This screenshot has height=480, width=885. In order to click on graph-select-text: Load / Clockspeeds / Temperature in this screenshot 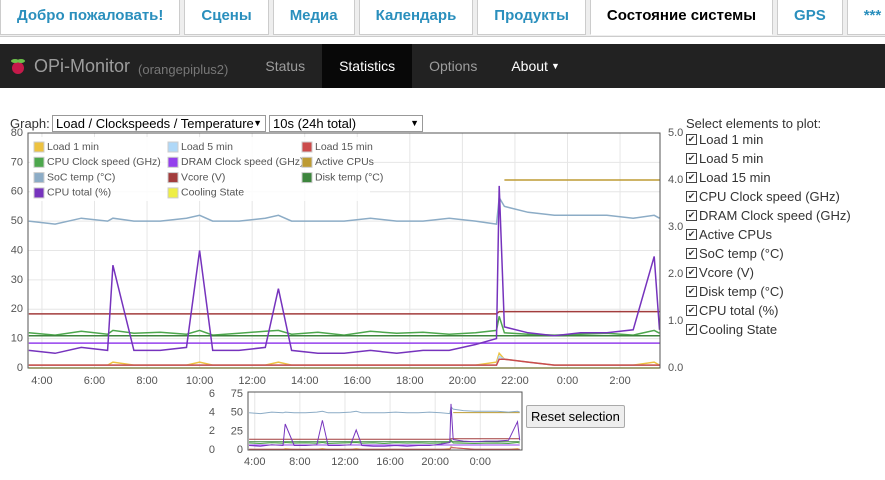, I will do `click(155, 123)`.